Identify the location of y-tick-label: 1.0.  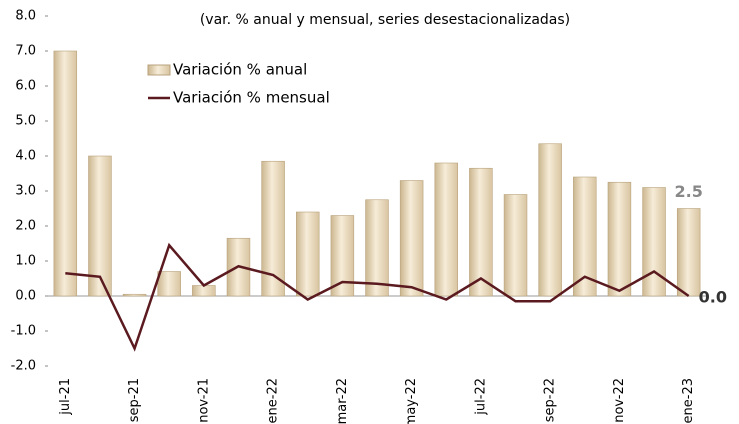
(25, 261).